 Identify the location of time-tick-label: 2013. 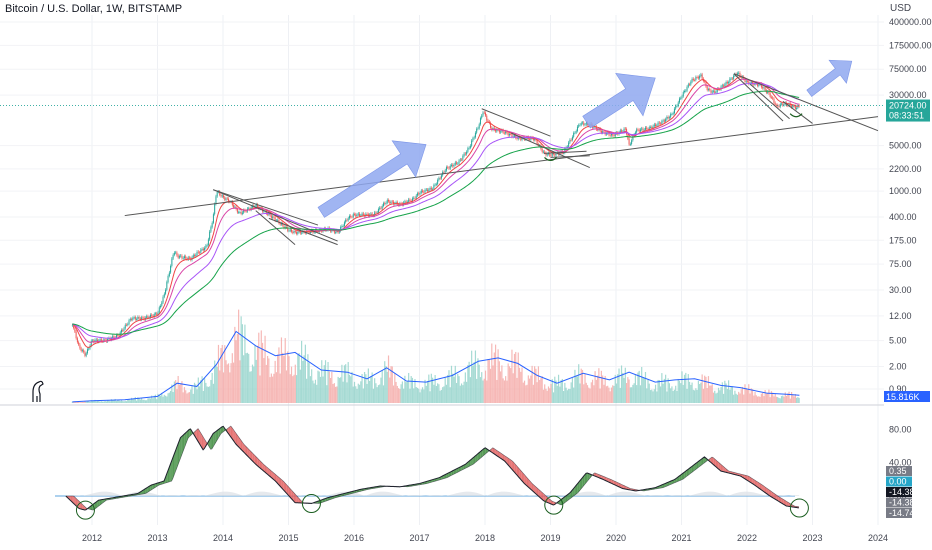
(157, 538).